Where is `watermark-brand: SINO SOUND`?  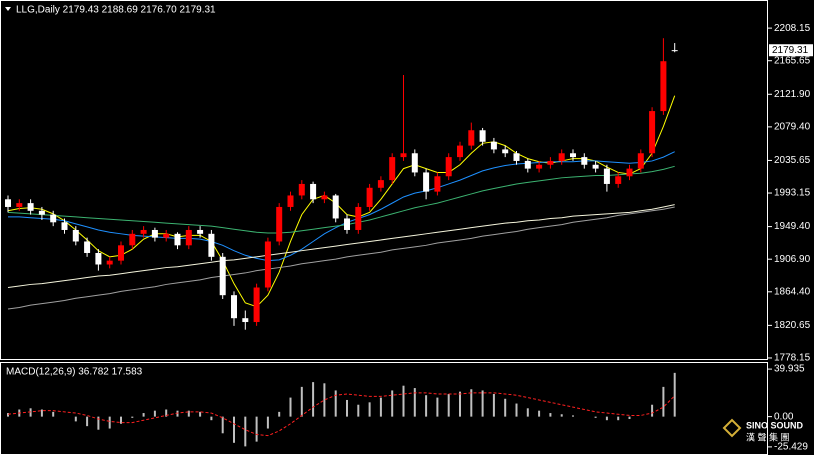
watermark-brand: SINO SOUND is located at coordinates (775, 425).